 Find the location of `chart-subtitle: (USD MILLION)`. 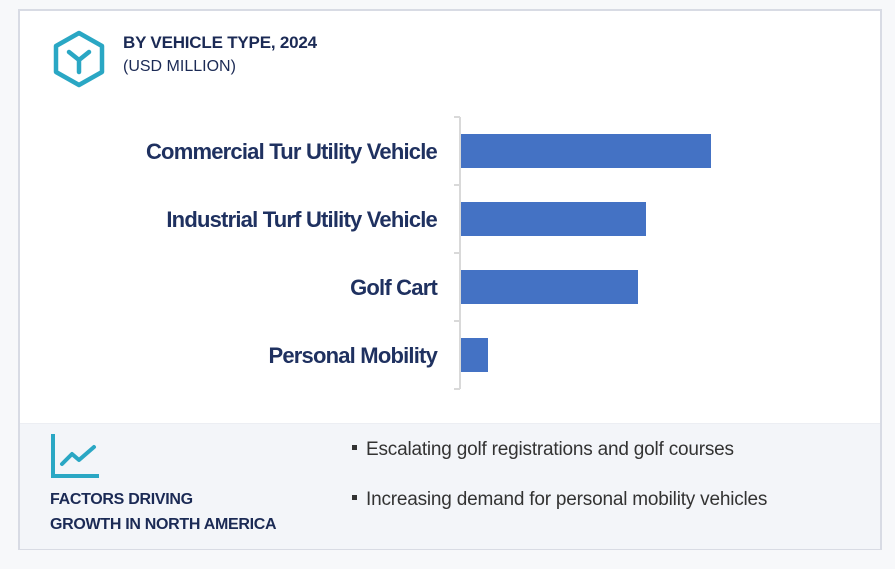

chart-subtitle: (USD MILLION) is located at coordinates (179, 66).